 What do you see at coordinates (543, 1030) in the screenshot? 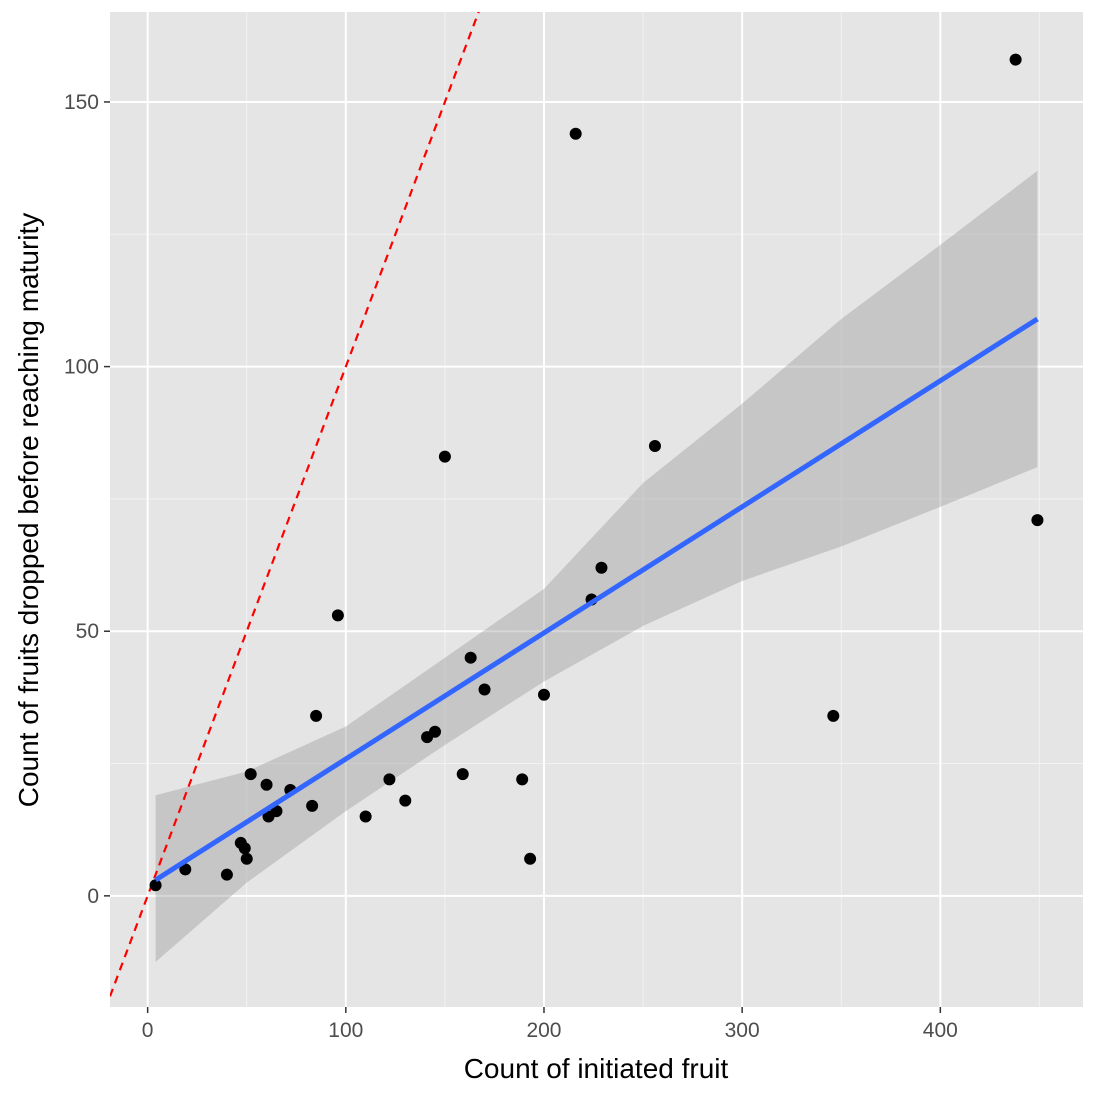
I see `x-tick-label: 200` at bounding box center [543, 1030].